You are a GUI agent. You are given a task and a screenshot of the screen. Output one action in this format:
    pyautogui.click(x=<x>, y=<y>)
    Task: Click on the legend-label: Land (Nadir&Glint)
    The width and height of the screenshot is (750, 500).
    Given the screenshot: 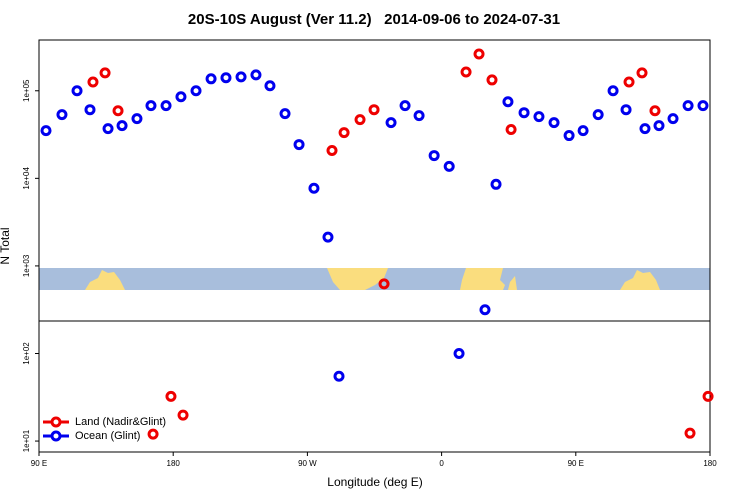 What is the action you would take?
    pyautogui.click(x=120, y=422)
    